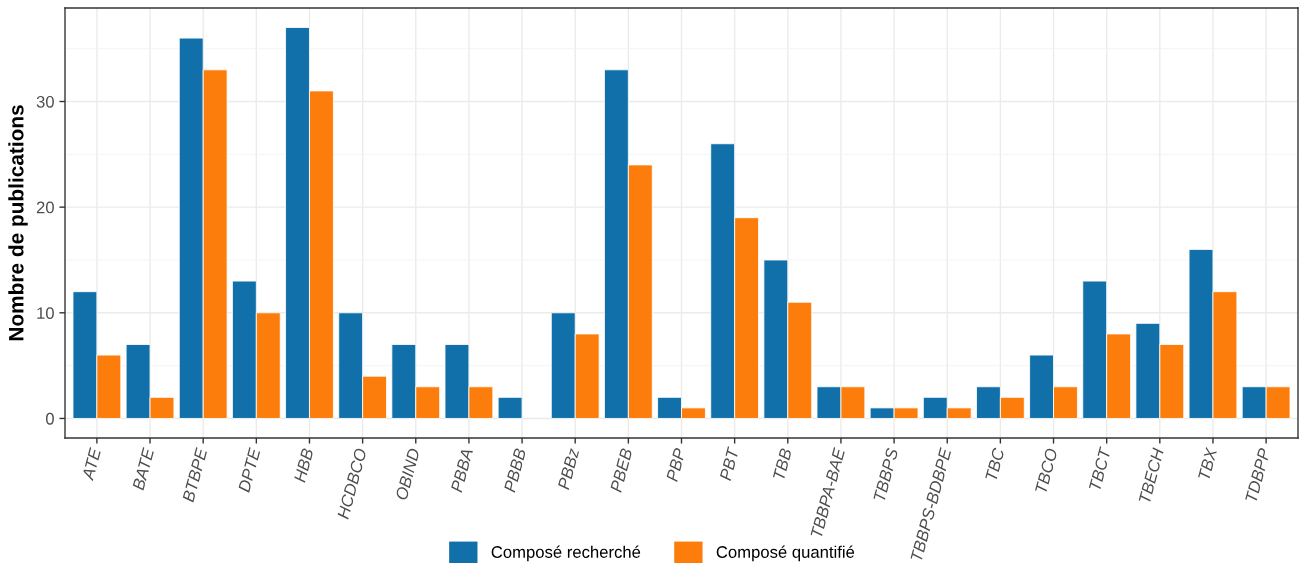 The height and width of the screenshot is (578, 1304). What do you see at coordinates (729, 464) in the screenshot?
I see `x-tick-label: PBT` at bounding box center [729, 464].